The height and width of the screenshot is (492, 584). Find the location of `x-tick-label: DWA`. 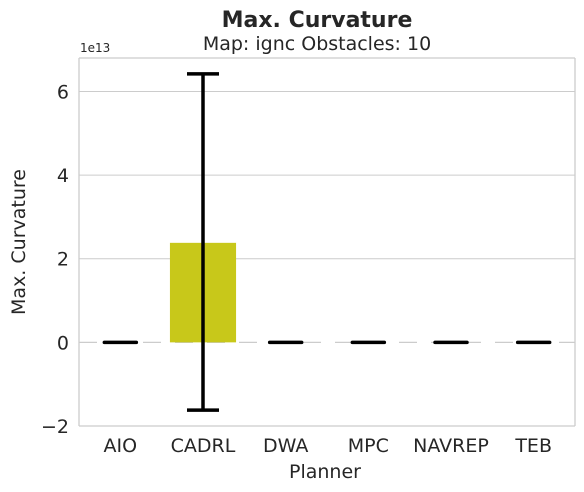

x-tick-label: DWA is located at coordinates (285, 446).